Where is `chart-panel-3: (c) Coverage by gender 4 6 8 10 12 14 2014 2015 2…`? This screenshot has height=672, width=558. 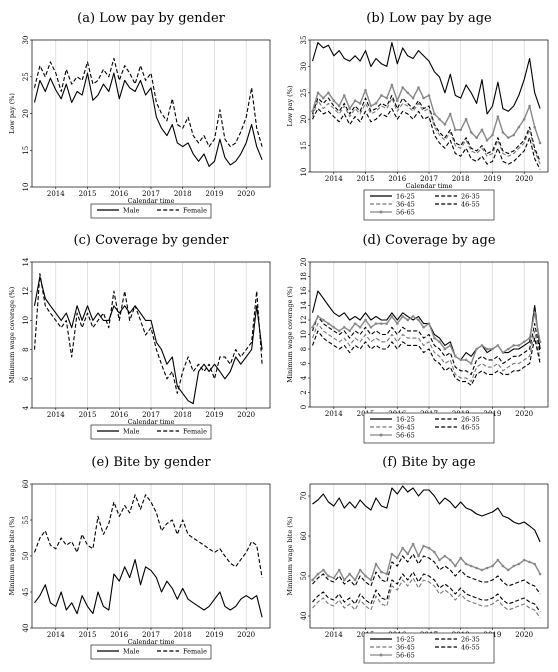 chart-panel-3: (c) Coverage by gender 4 6 8 10 12 14 2014 2015 2… is located at coordinates (139, 336).